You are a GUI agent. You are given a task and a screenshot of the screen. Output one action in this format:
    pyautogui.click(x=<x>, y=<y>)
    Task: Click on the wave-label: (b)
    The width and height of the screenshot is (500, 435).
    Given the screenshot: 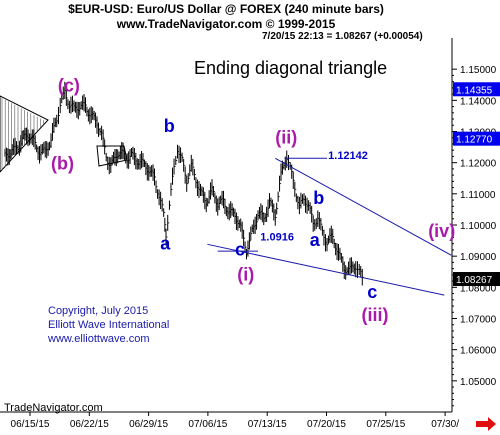 What is the action you would take?
    pyautogui.click(x=62, y=164)
    